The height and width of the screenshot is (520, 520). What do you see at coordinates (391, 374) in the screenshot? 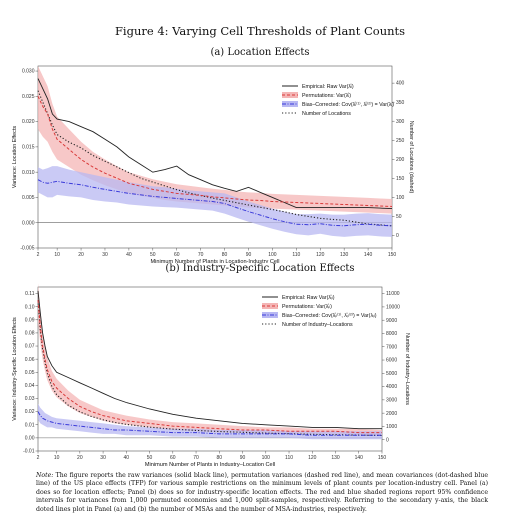
I see `panel-b-y2-tick-label: 5000` at bounding box center [391, 374].